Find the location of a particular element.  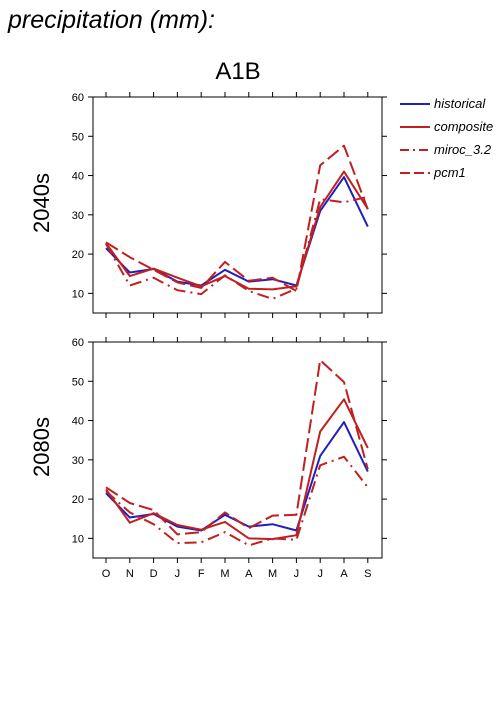

series-line-pcm1-2040s is located at coordinates (237, 218).